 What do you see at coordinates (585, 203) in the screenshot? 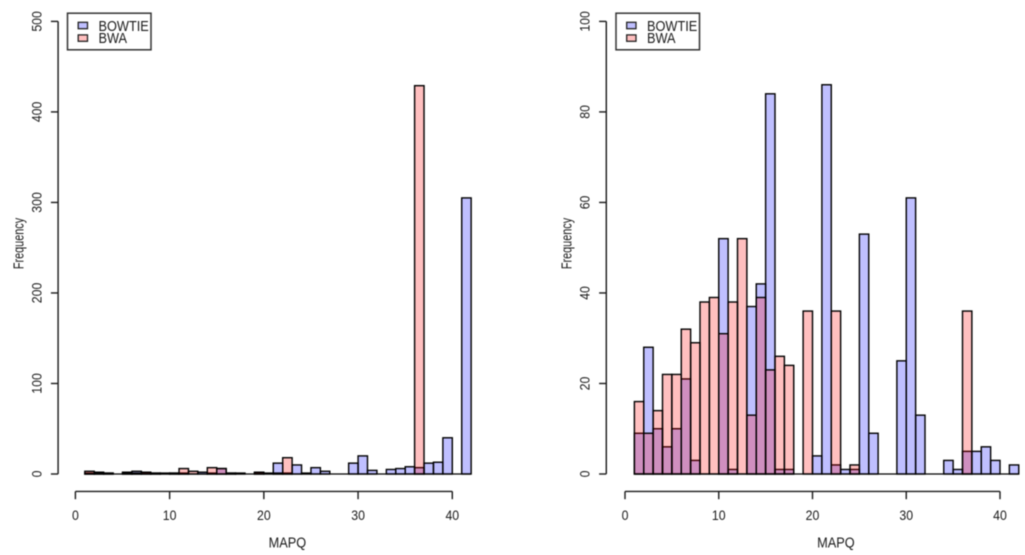
I see `svg-text: 60` at bounding box center [585, 203].